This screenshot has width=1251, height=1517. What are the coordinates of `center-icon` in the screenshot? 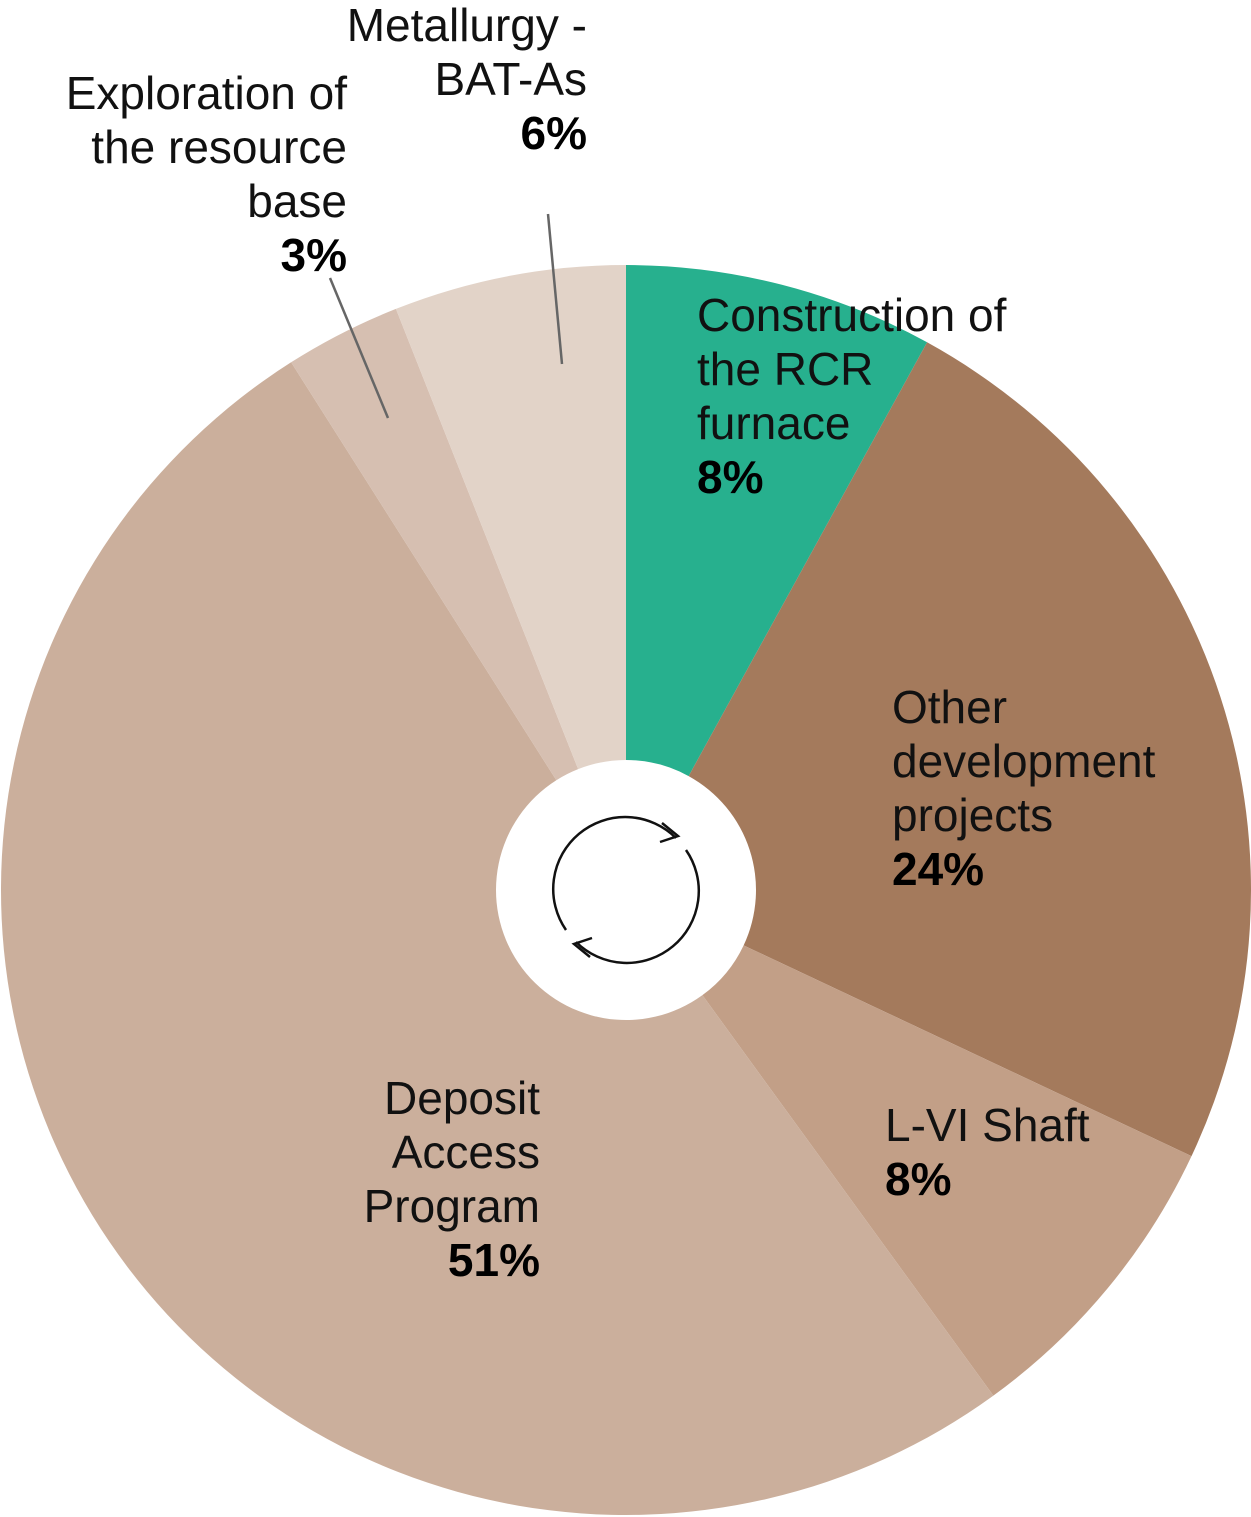 It's located at (626, 890).